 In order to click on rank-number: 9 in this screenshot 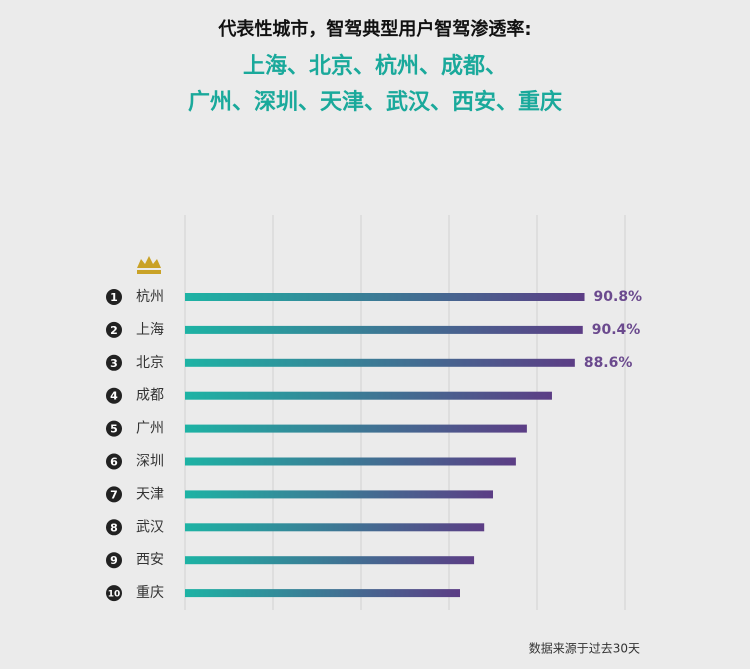, I will do `click(114, 560)`.